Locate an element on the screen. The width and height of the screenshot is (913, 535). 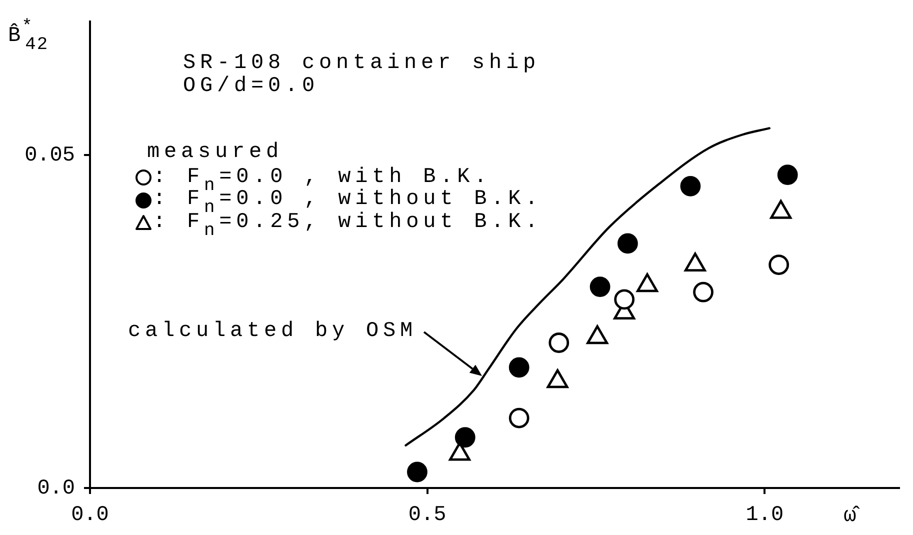
legend-title: measured is located at coordinates (215, 153).